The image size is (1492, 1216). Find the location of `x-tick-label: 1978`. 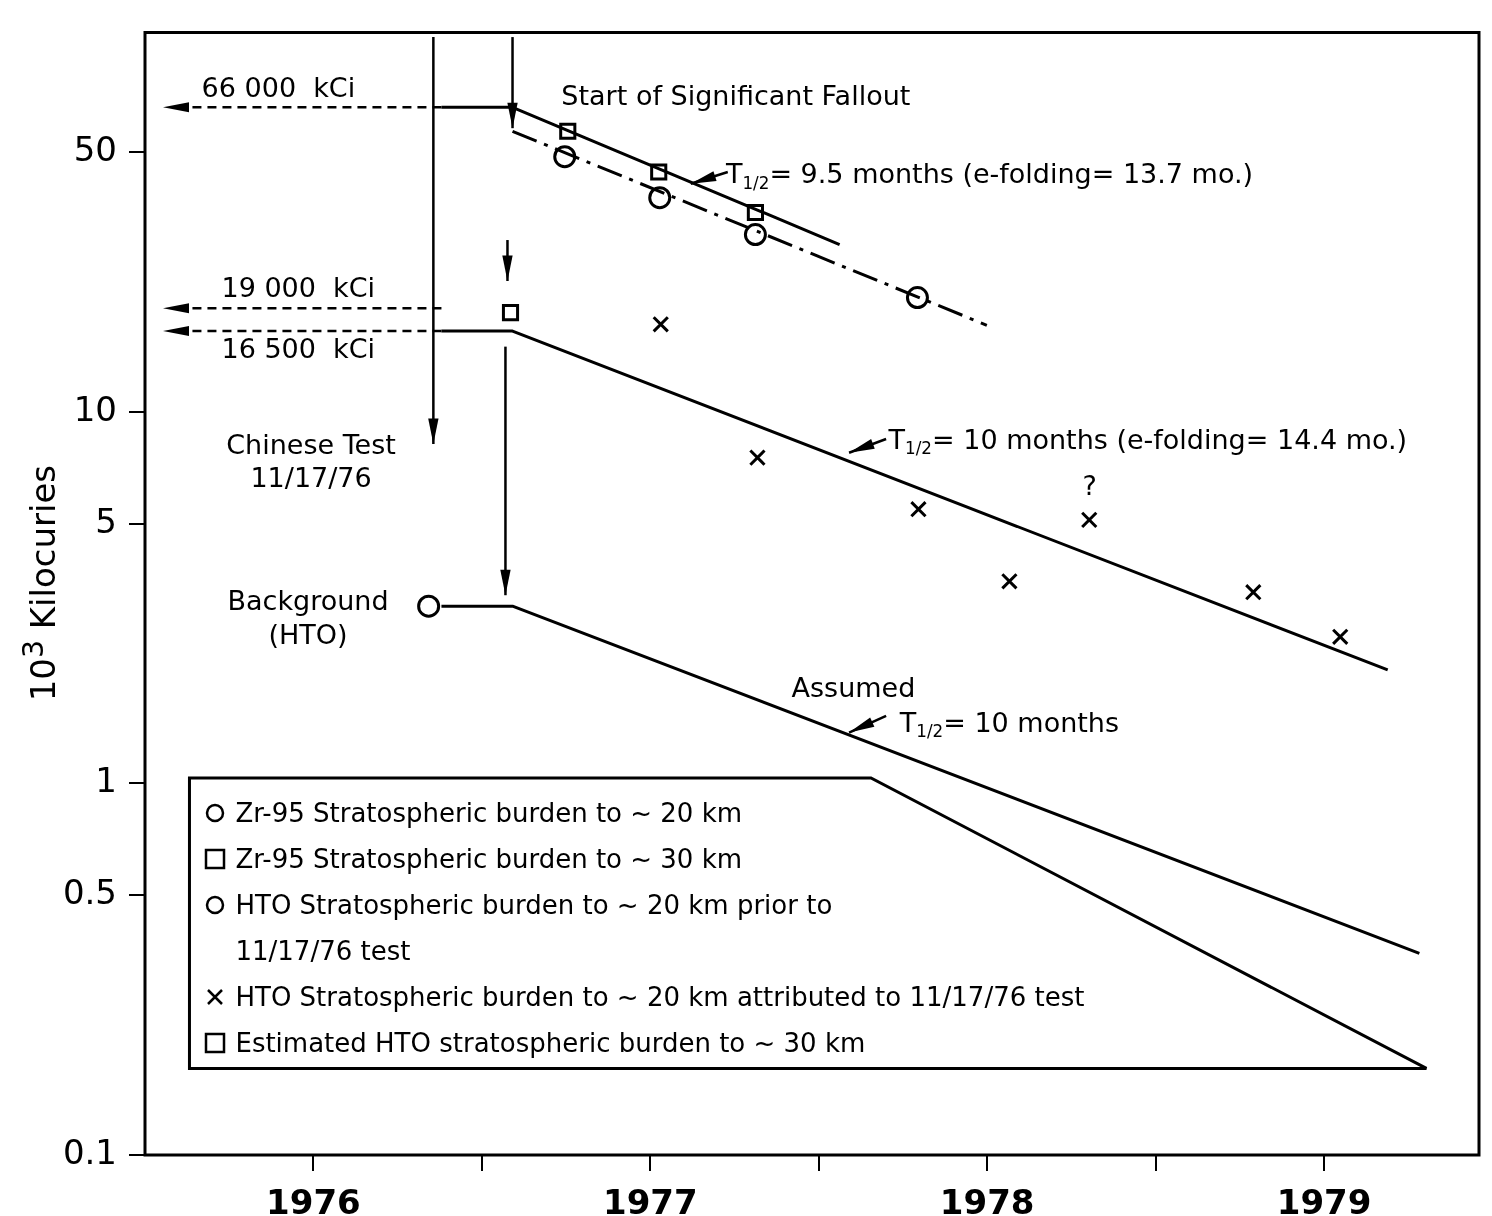

x-tick-label: 1978 is located at coordinates (987, 1199).